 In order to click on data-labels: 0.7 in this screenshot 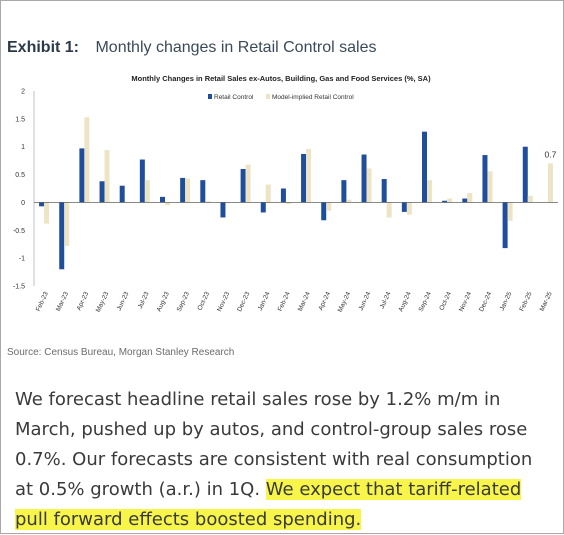, I will do `click(551, 154)`.